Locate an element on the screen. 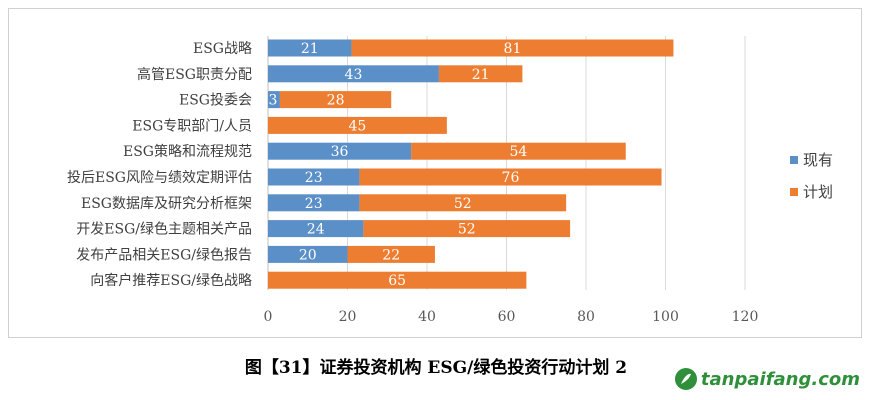  data-label: 65 is located at coordinates (397, 281).